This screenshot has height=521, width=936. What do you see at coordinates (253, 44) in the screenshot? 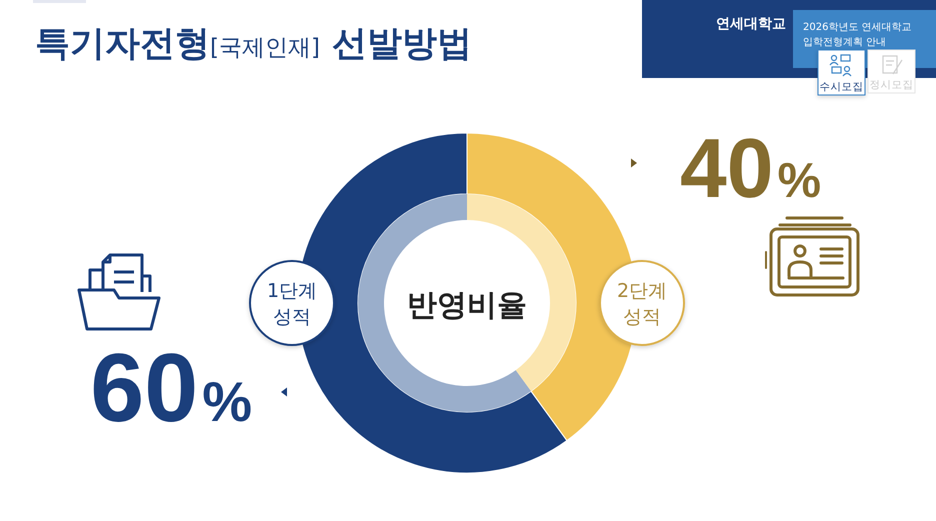
I see `chart-title: 특기자전형[국제인재] 선발방법` at bounding box center [253, 44].